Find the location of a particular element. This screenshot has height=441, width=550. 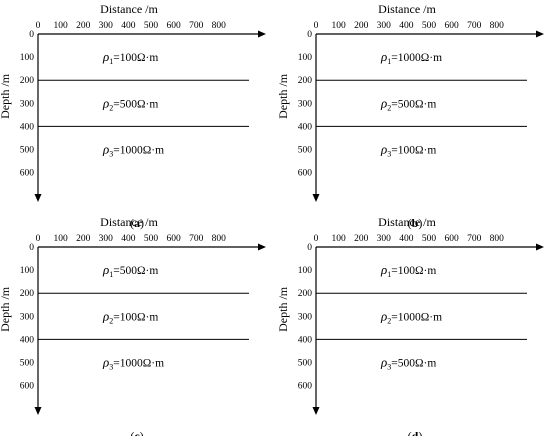

panel-caption-letter: a is located at coordinates (137, 223).